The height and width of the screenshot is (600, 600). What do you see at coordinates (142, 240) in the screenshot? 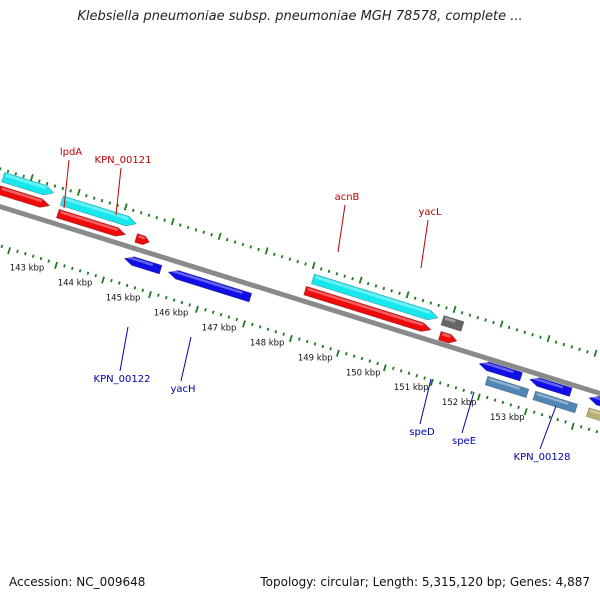
I see `gene-feature-kpn00121` at bounding box center [142, 240].